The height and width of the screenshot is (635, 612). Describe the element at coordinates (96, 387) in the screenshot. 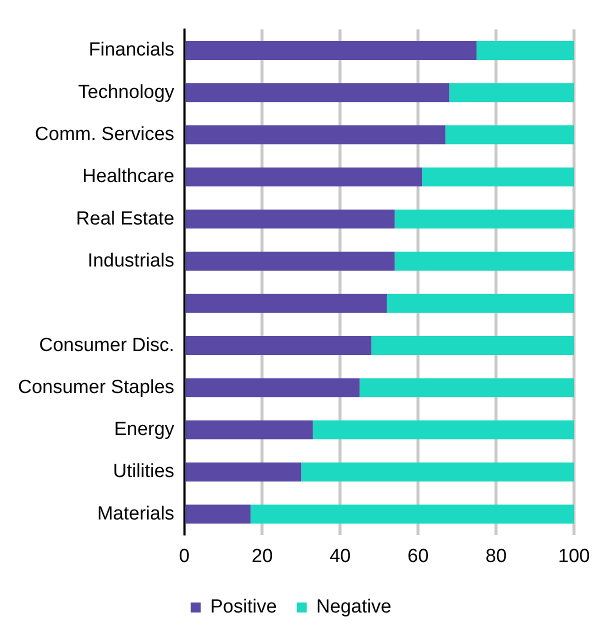

I see `y-tick-label: Consumer Staples` at that location.